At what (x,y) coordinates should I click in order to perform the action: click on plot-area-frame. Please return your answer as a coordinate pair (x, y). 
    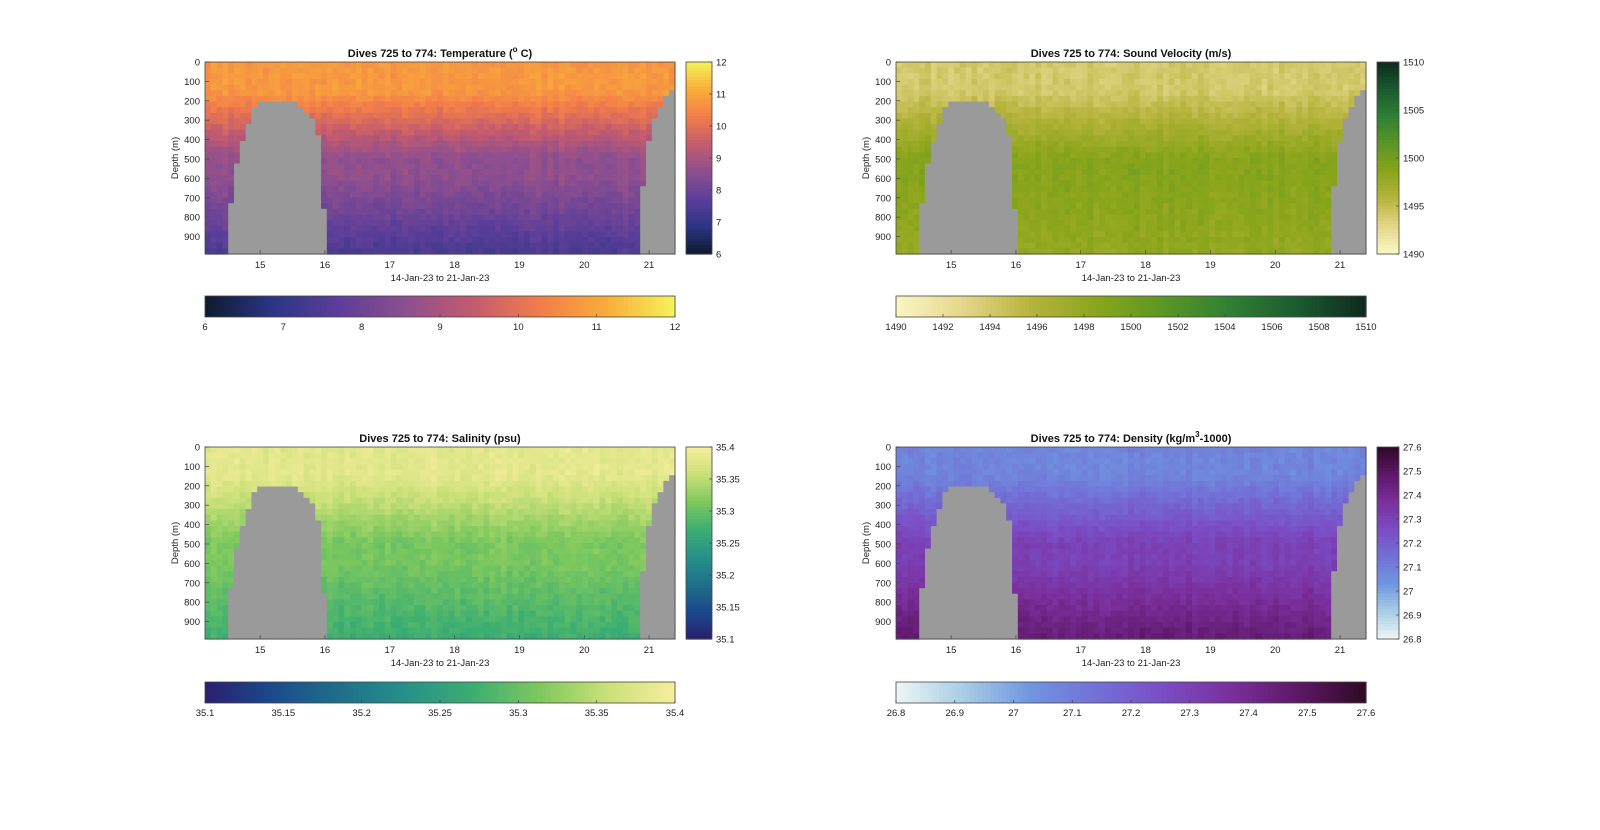
    Looking at the image, I should click on (1131, 543).